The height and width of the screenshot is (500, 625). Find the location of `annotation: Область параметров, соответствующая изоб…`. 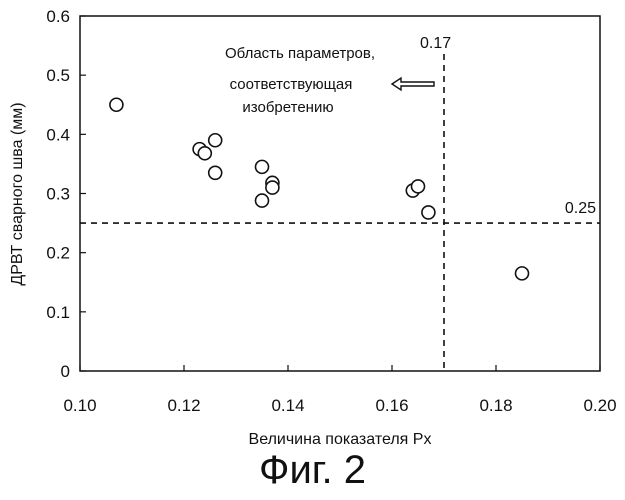

annotation: Область параметров, соответствующая изоб… is located at coordinates (329, 80).